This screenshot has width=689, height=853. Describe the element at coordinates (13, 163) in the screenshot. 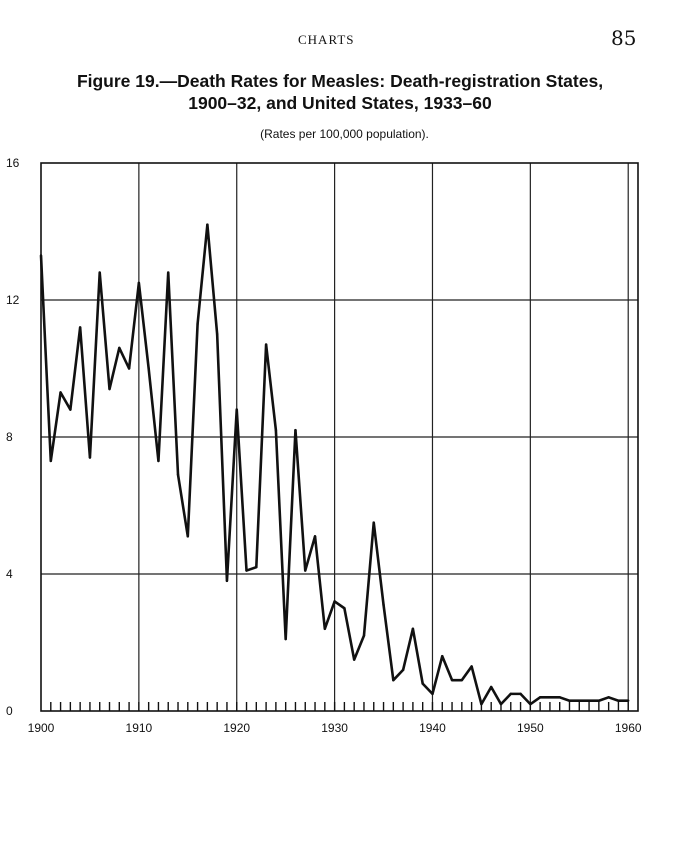

I see `y-tick-label: 16` at that location.